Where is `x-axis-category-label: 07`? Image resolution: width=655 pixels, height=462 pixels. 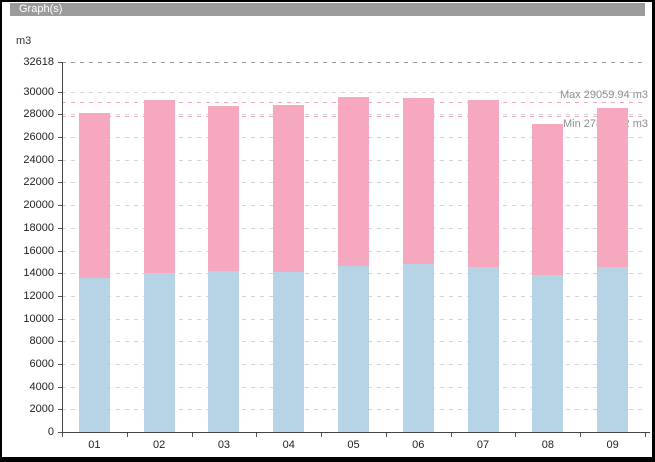
x-axis-category-label: 07 is located at coordinates (483, 445).